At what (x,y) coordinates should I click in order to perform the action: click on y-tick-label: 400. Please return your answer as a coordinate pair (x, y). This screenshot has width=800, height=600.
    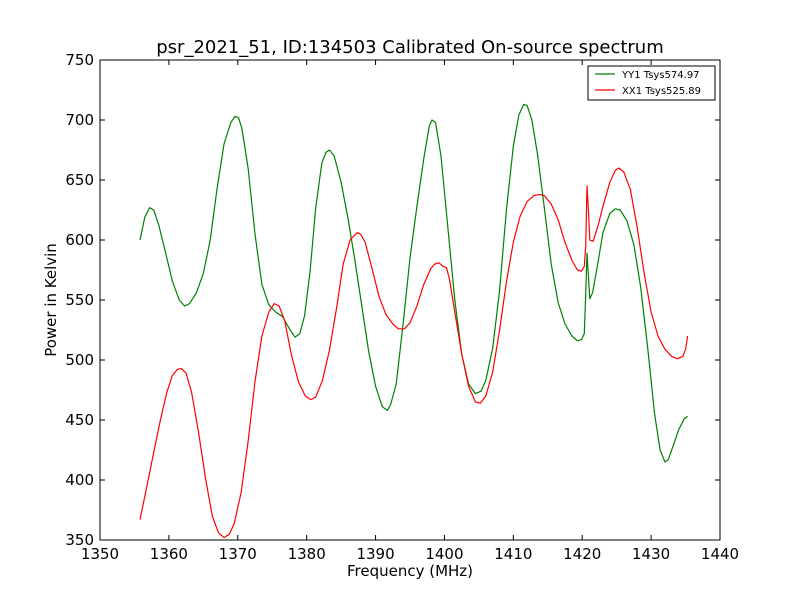
    Looking at the image, I should click on (79, 480).